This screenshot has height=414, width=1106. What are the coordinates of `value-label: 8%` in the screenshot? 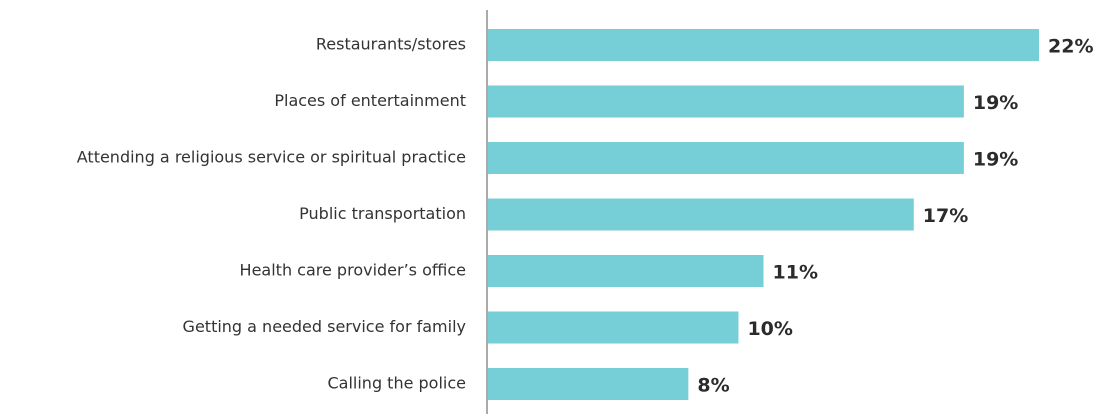 It's located at (713, 386).